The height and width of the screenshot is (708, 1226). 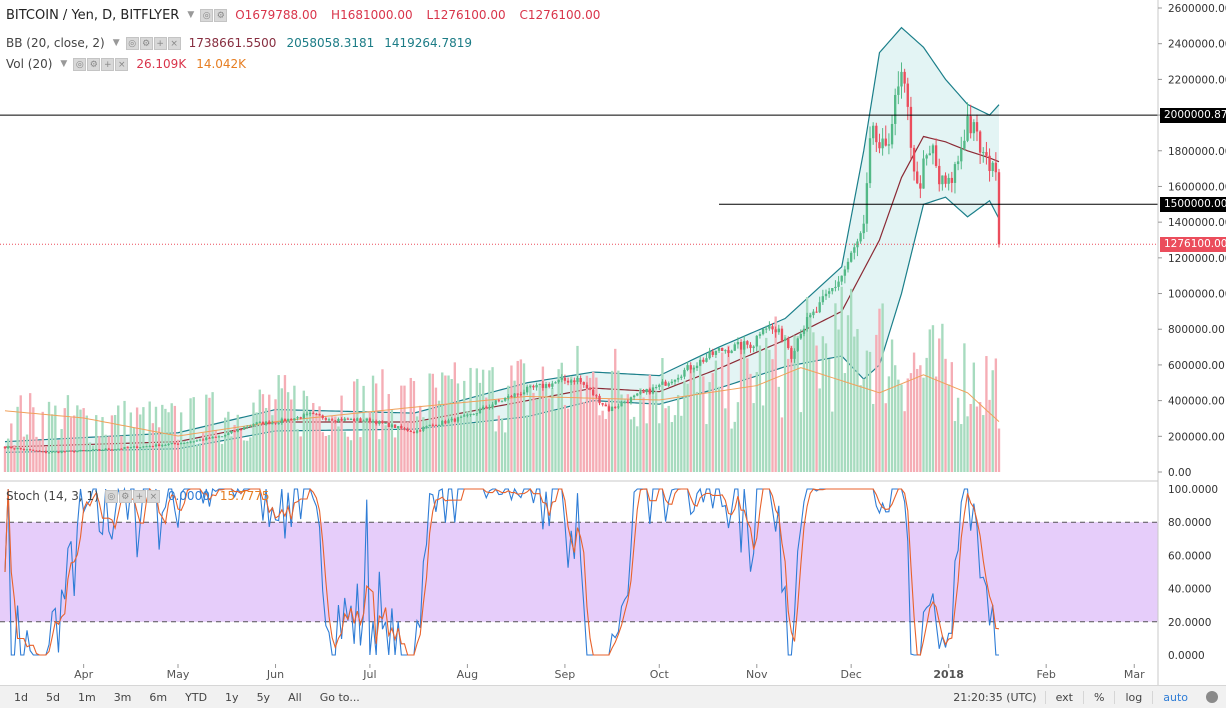 I want to click on legend-buttons: ◎ ⚙, so click(x=214, y=15).